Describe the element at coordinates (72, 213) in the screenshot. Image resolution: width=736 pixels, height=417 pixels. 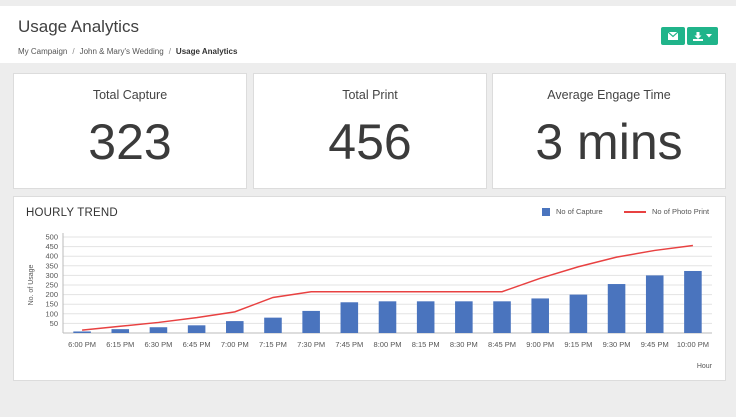
I see `chart-title: HOURLY TREND` at that location.